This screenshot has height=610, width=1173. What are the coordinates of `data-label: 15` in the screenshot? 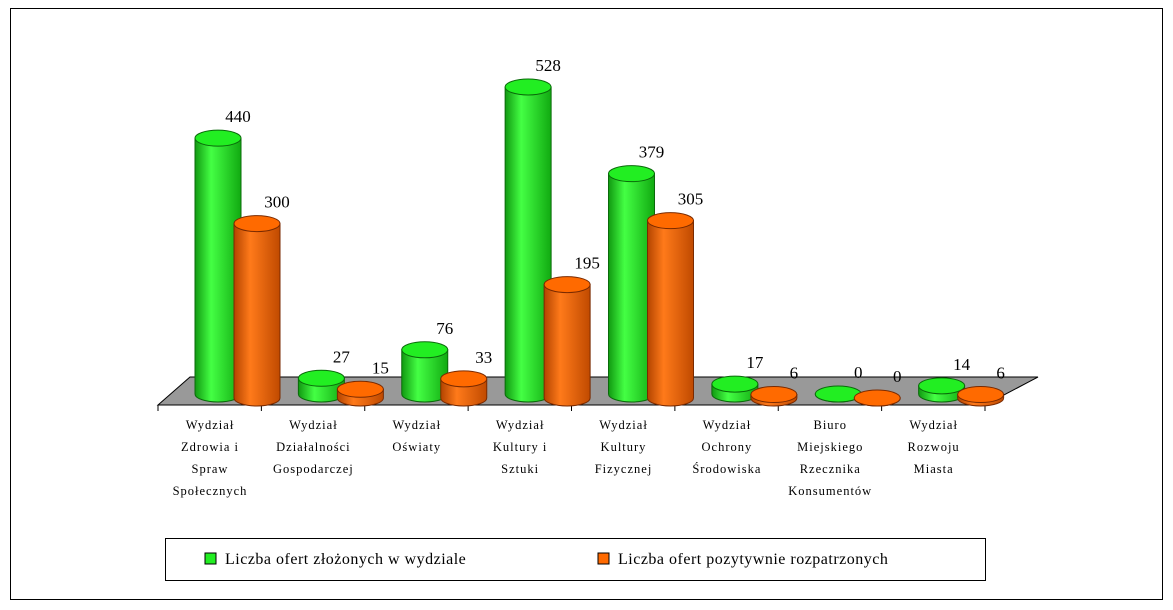 It's located at (380, 367).